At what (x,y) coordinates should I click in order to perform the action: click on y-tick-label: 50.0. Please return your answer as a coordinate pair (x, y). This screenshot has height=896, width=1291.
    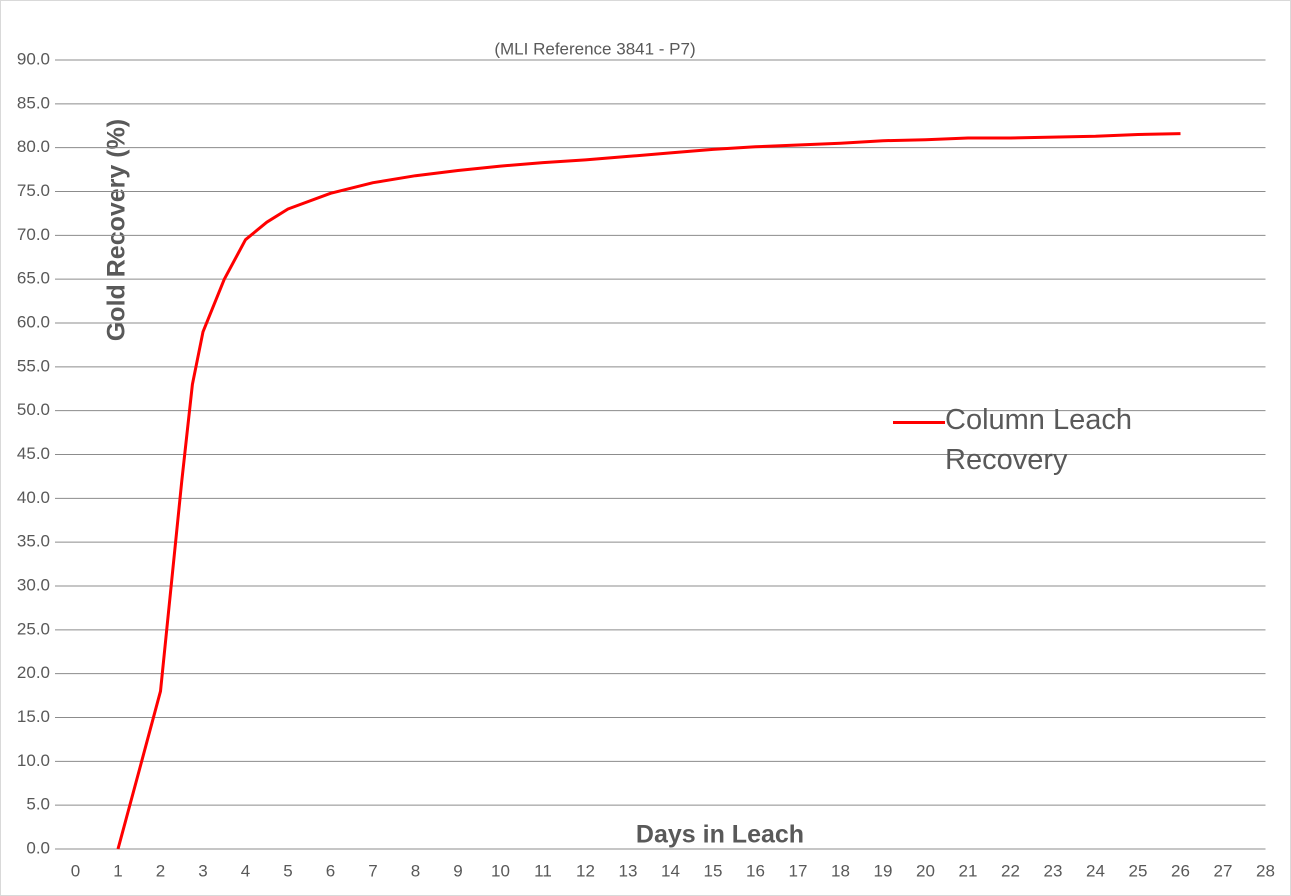
    Looking at the image, I should click on (33, 409).